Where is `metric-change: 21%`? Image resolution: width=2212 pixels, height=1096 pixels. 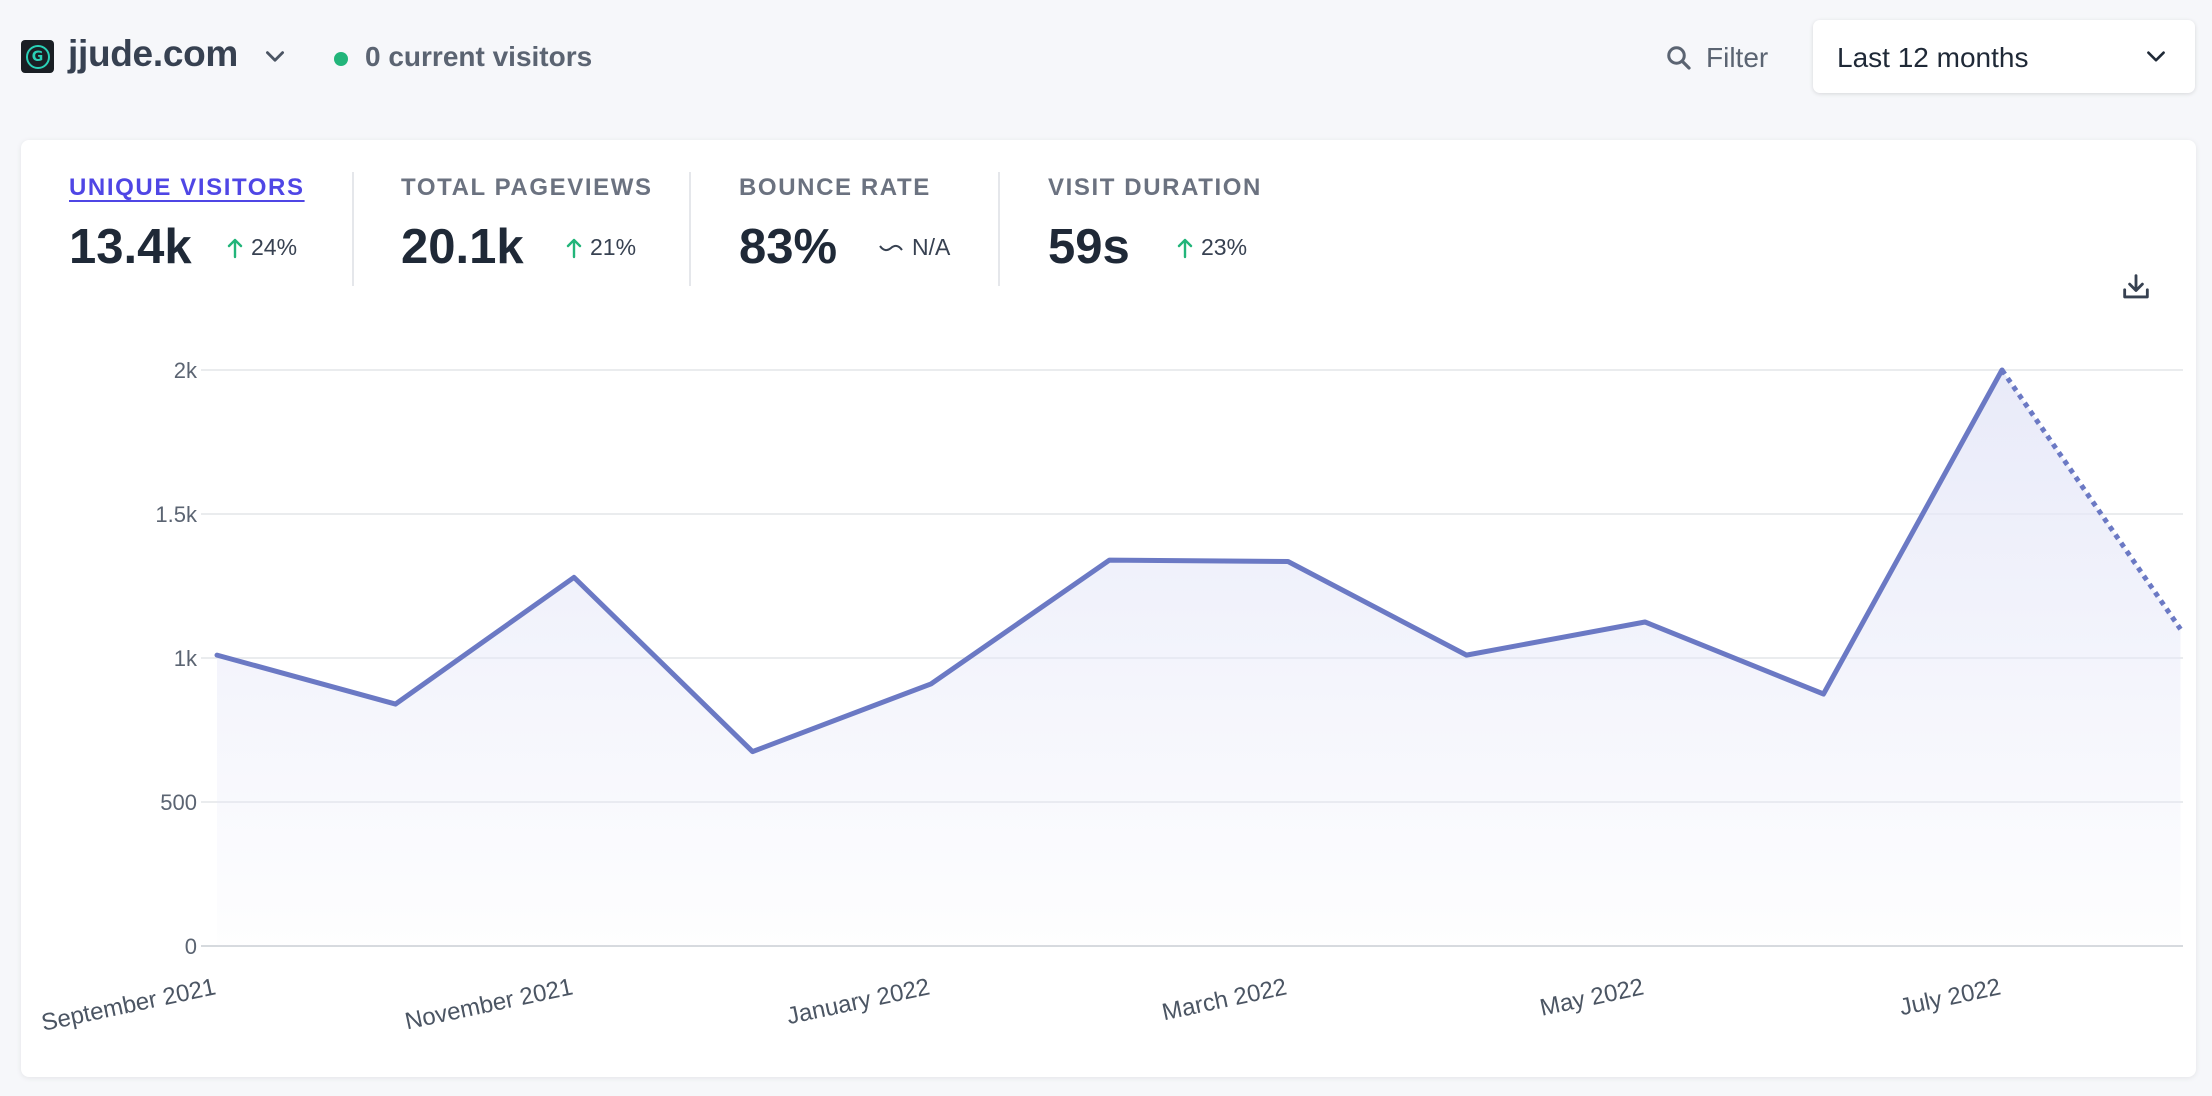 metric-change: 21% is located at coordinates (601, 247).